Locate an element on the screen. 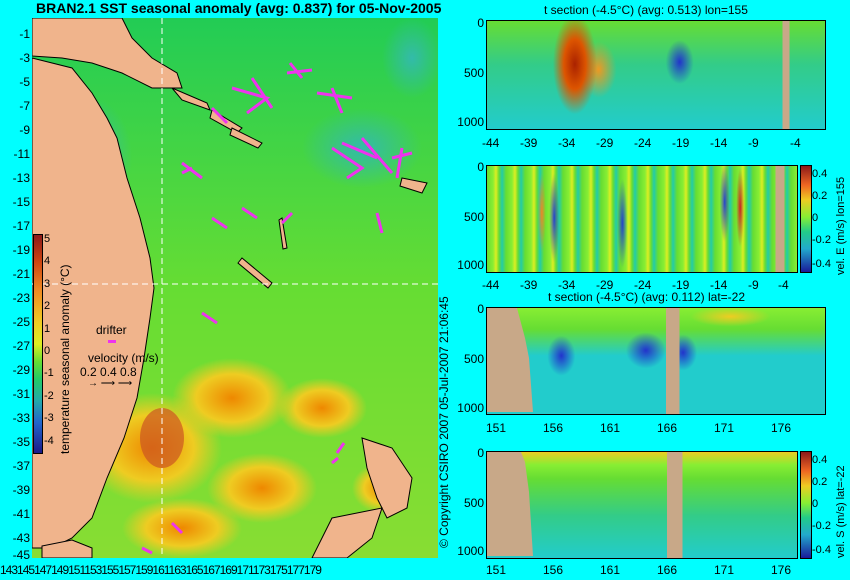 The height and width of the screenshot is (580, 850). cb-tick: -1 is located at coordinates (49, 373).